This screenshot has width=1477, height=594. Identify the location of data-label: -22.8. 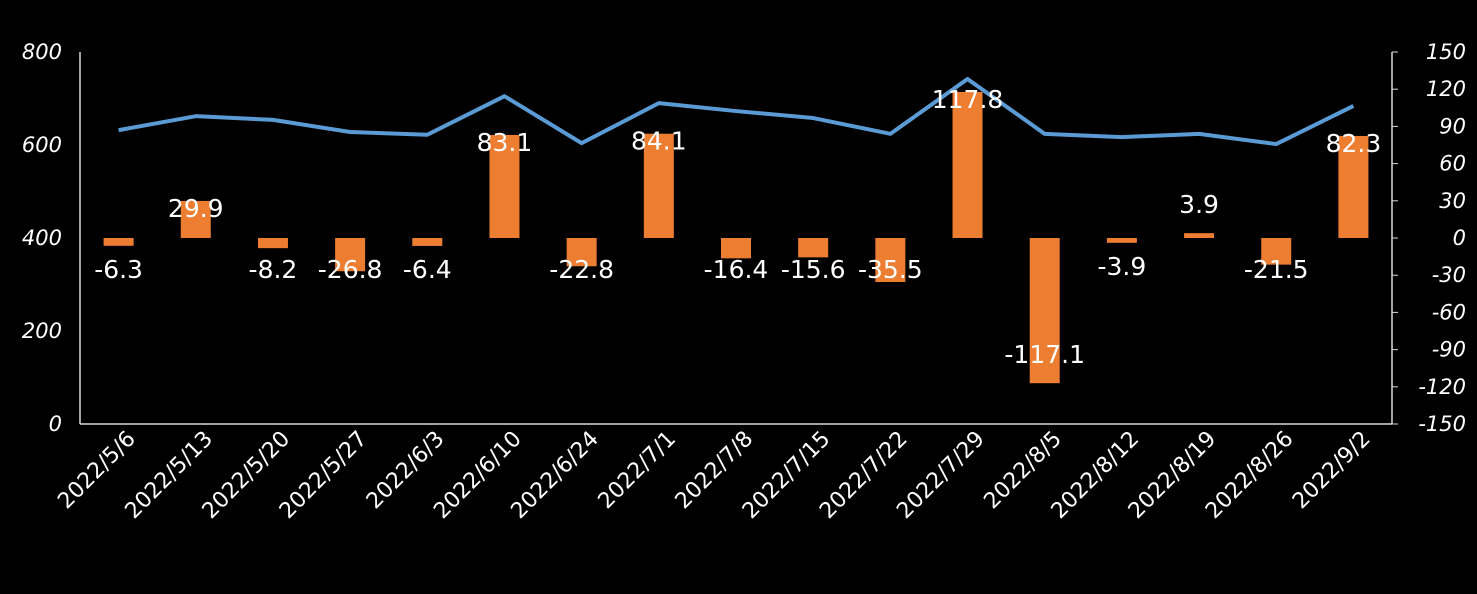
(581, 269).